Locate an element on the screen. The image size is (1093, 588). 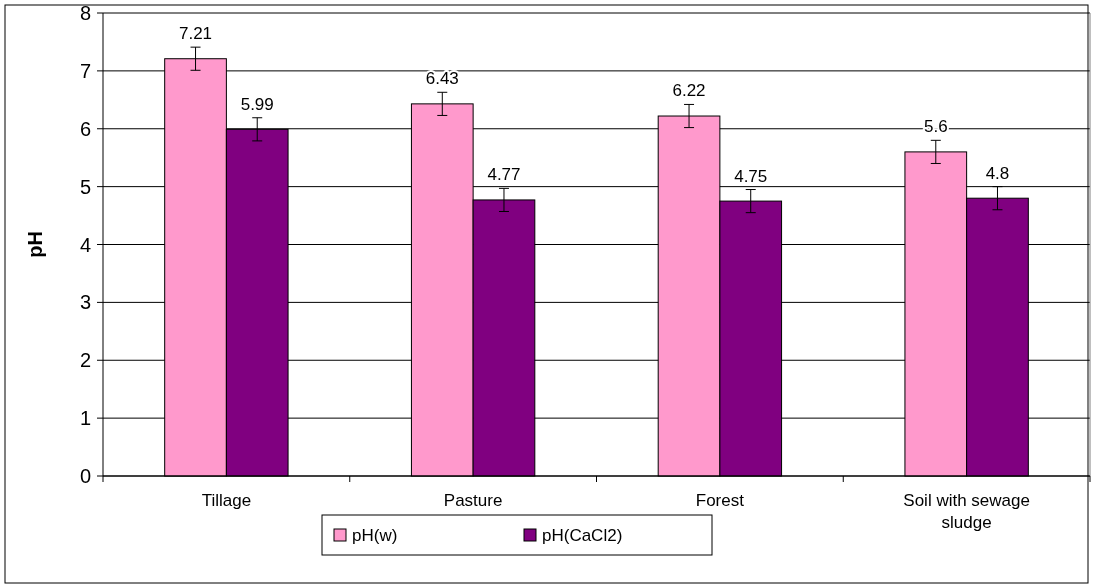
y-tick-label: 6 is located at coordinates (85, 128).